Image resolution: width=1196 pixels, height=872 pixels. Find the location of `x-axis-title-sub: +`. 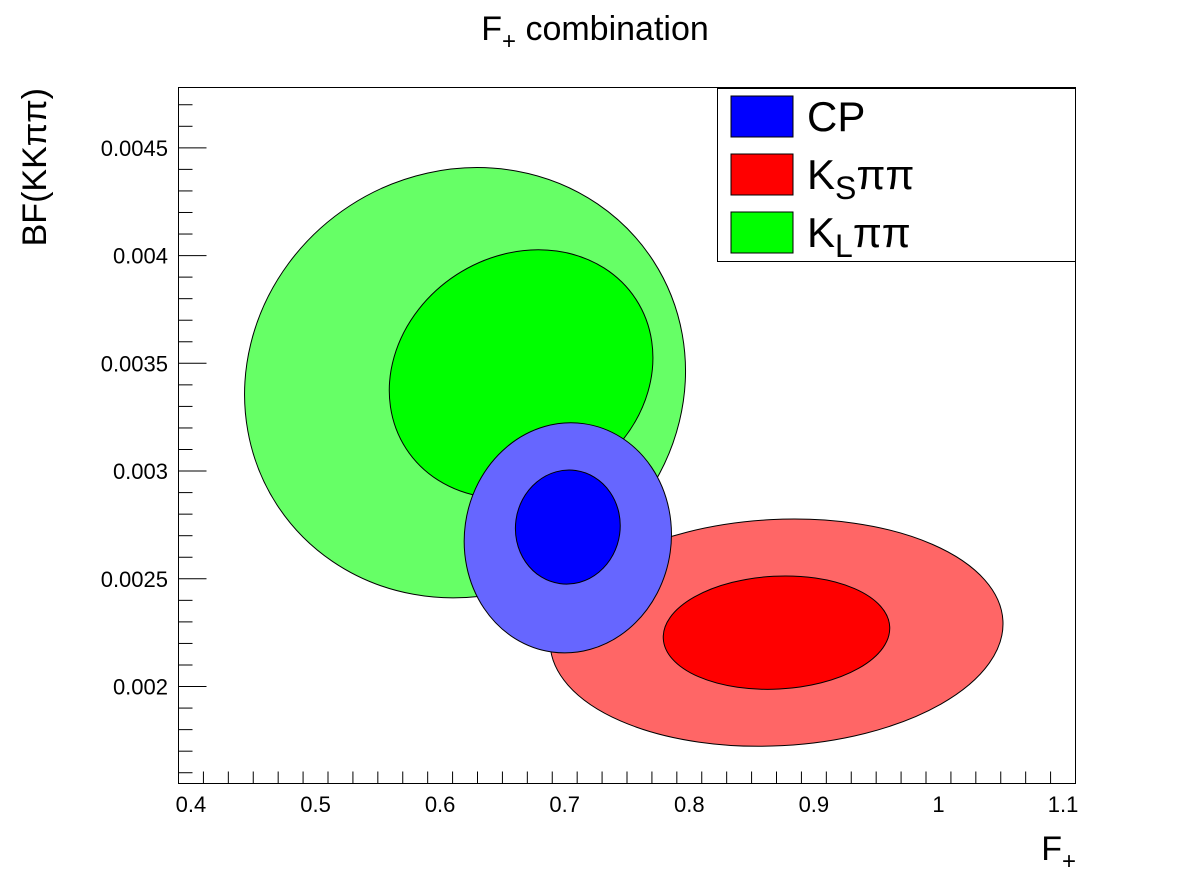

x-axis-title-sub: + is located at coordinates (1069, 860).